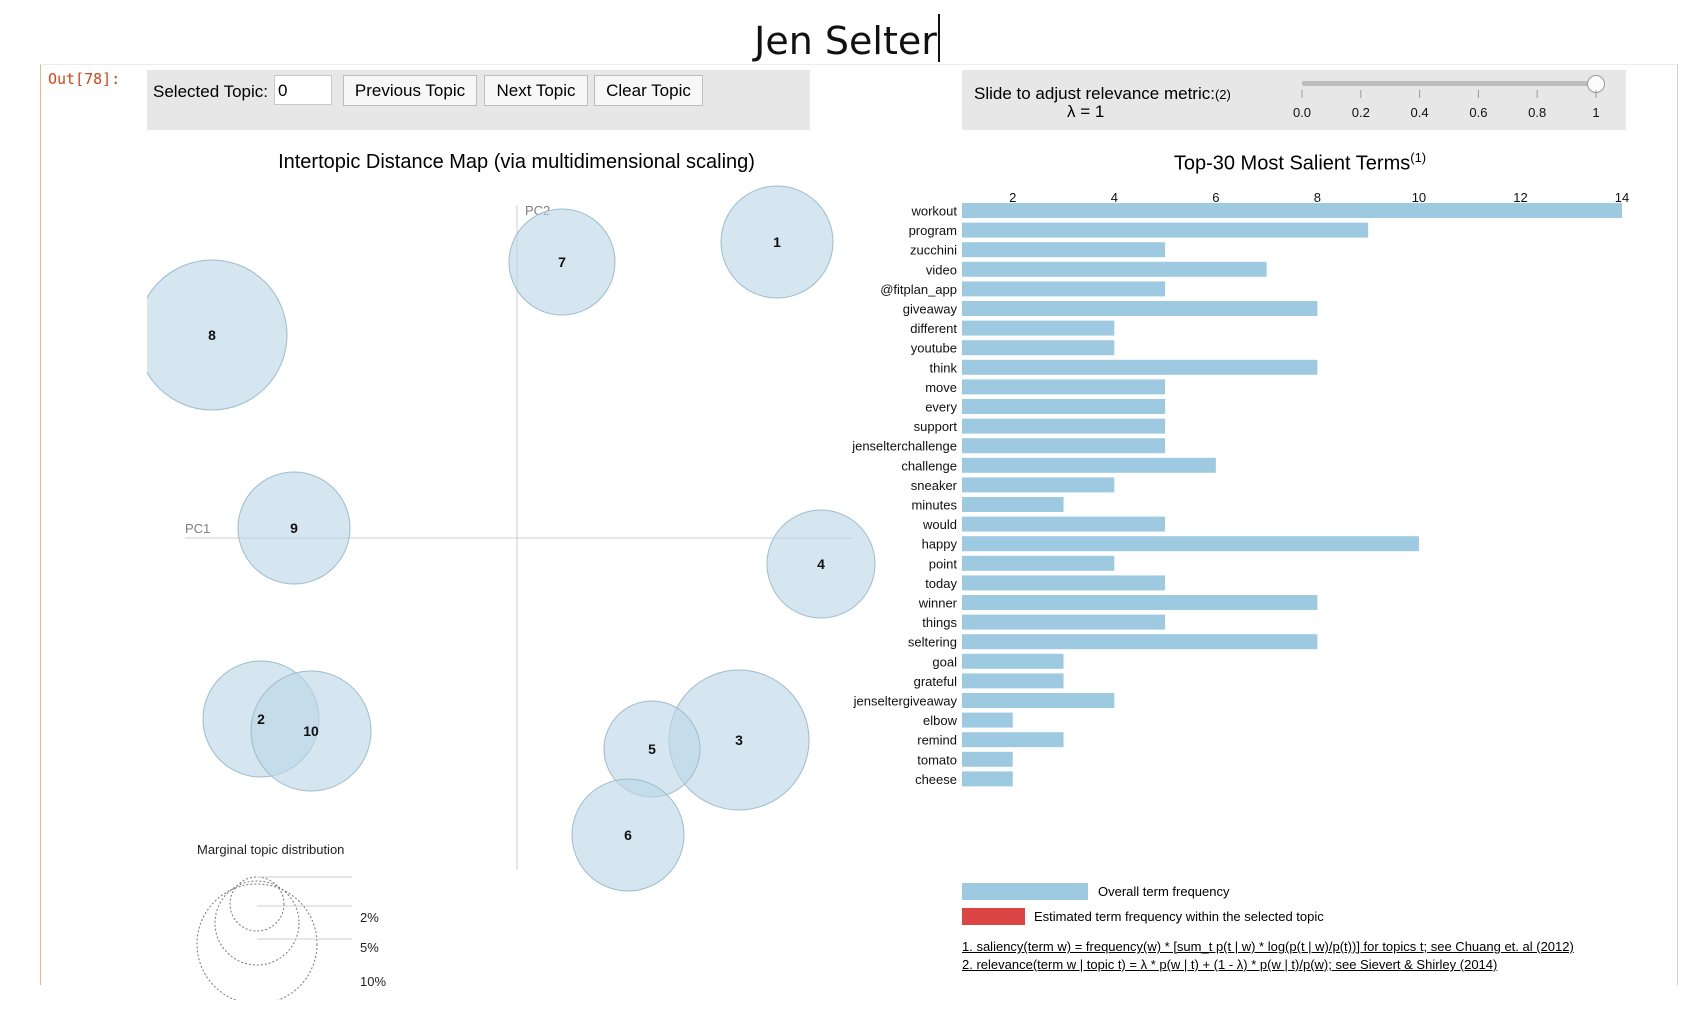 This screenshot has width=1694, height=1034. Describe the element at coordinates (944, 367) in the screenshot. I see `term-label: think` at that location.